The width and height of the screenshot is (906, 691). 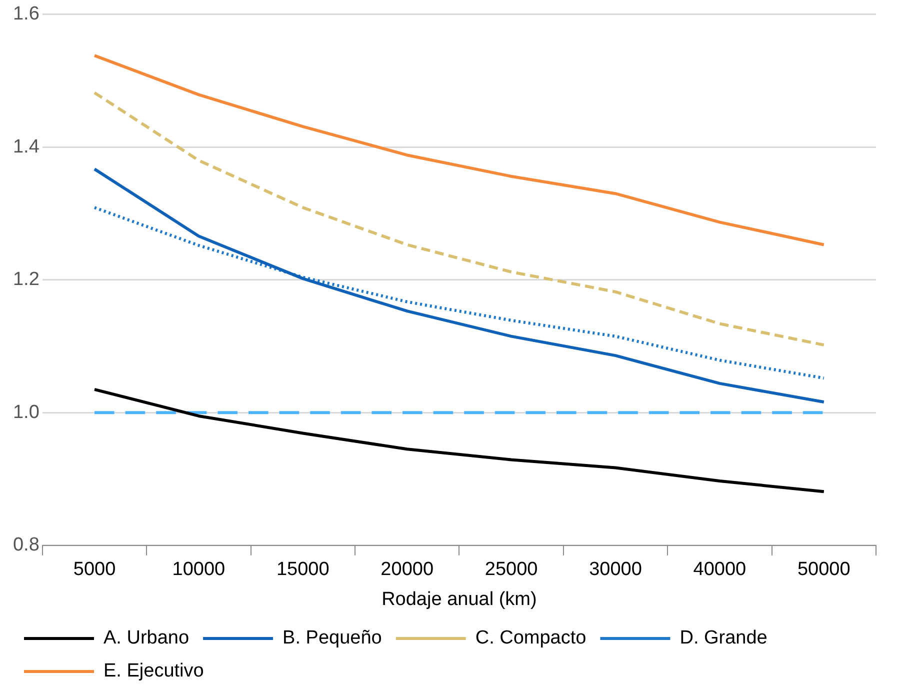 I want to click on x-tick-label: 30000, so click(x=615, y=569).